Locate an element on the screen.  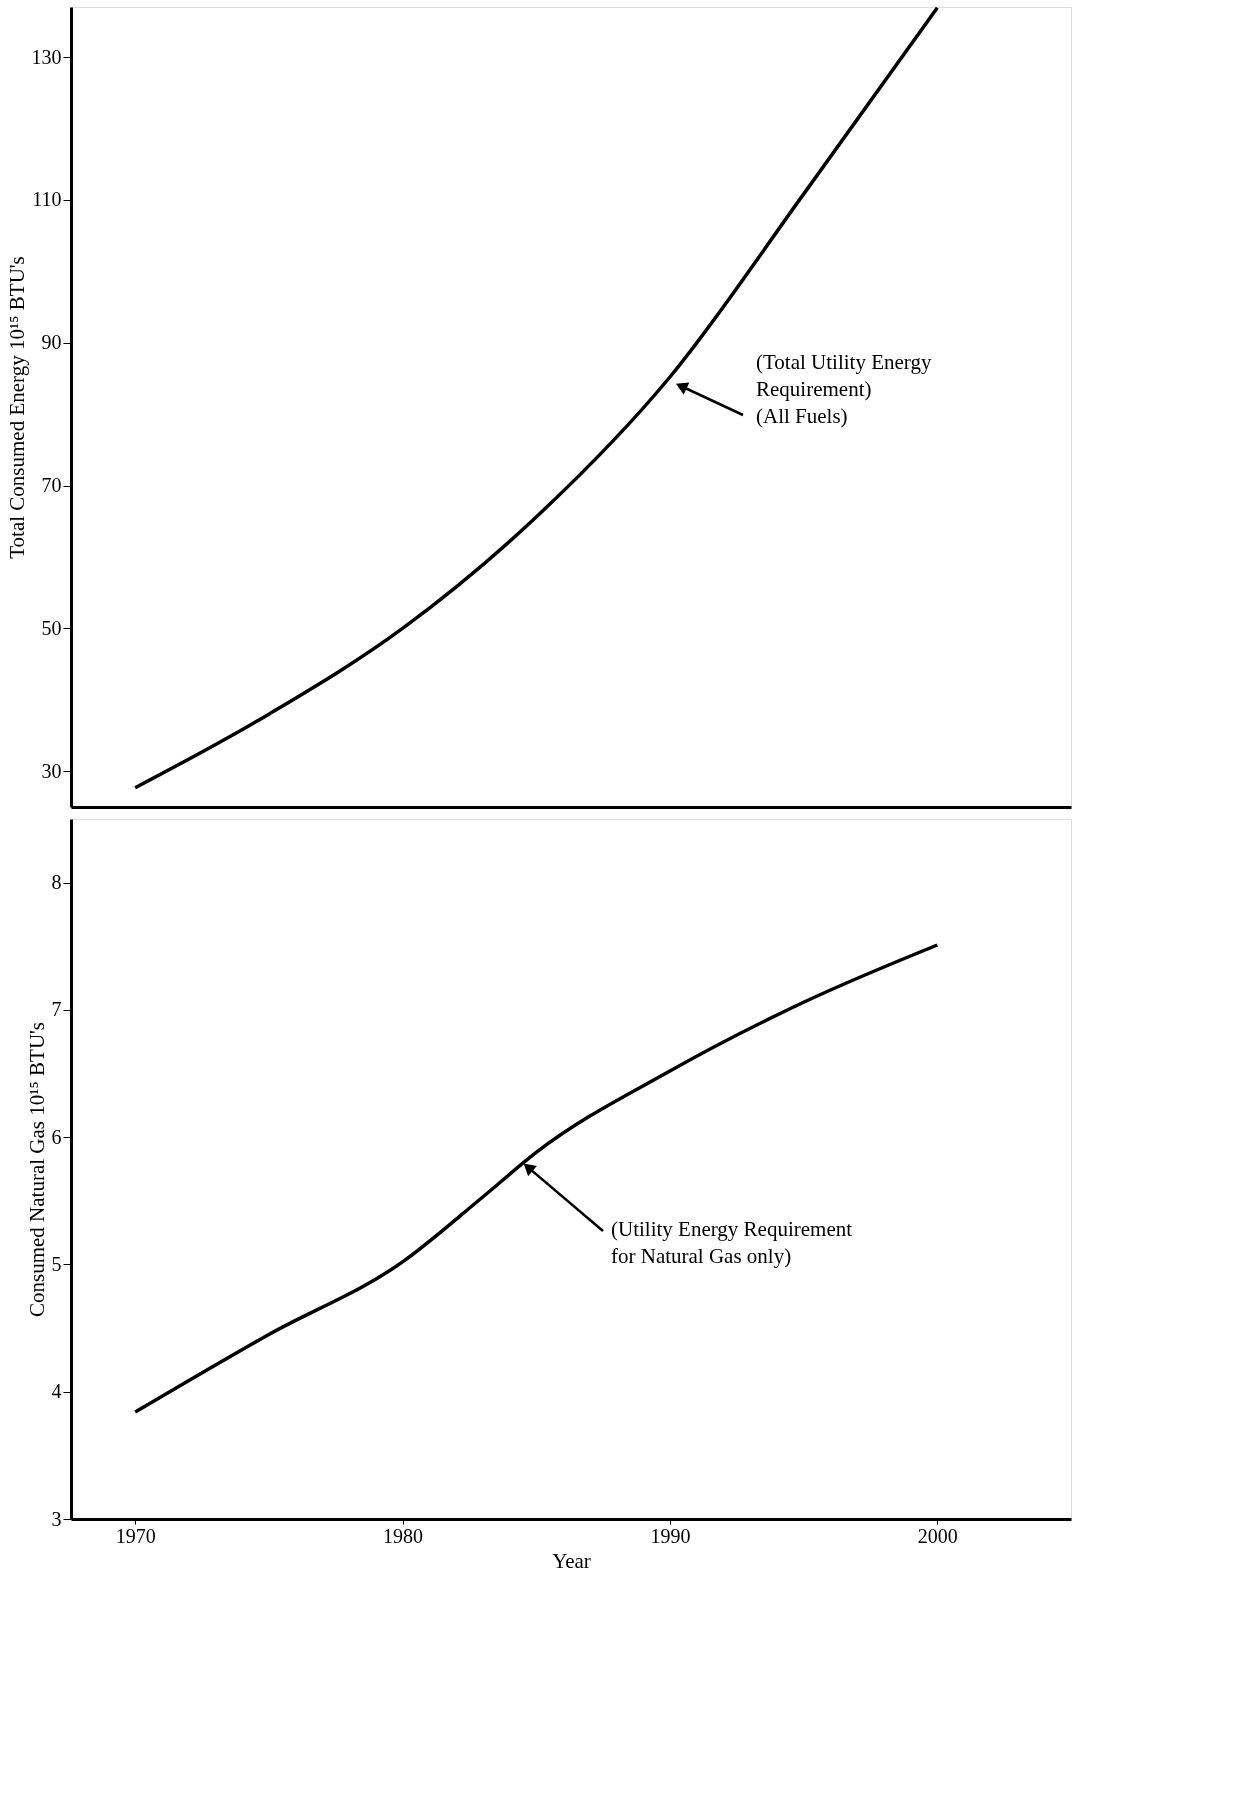
x-tick-label: 1970 is located at coordinates (135, 1535).